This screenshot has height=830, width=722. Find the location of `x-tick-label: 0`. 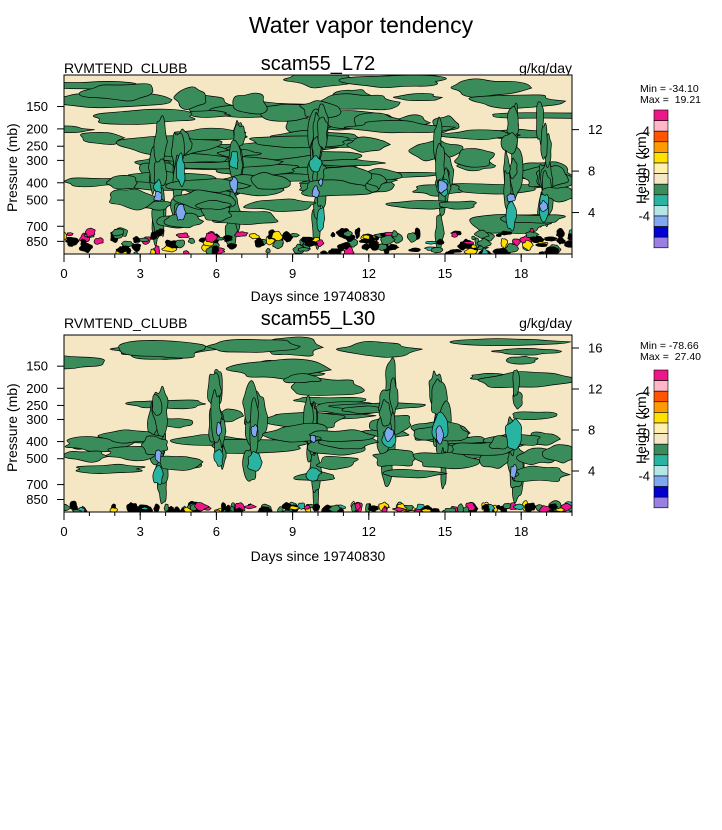

x-tick-label: 0 is located at coordinates (63, 273).